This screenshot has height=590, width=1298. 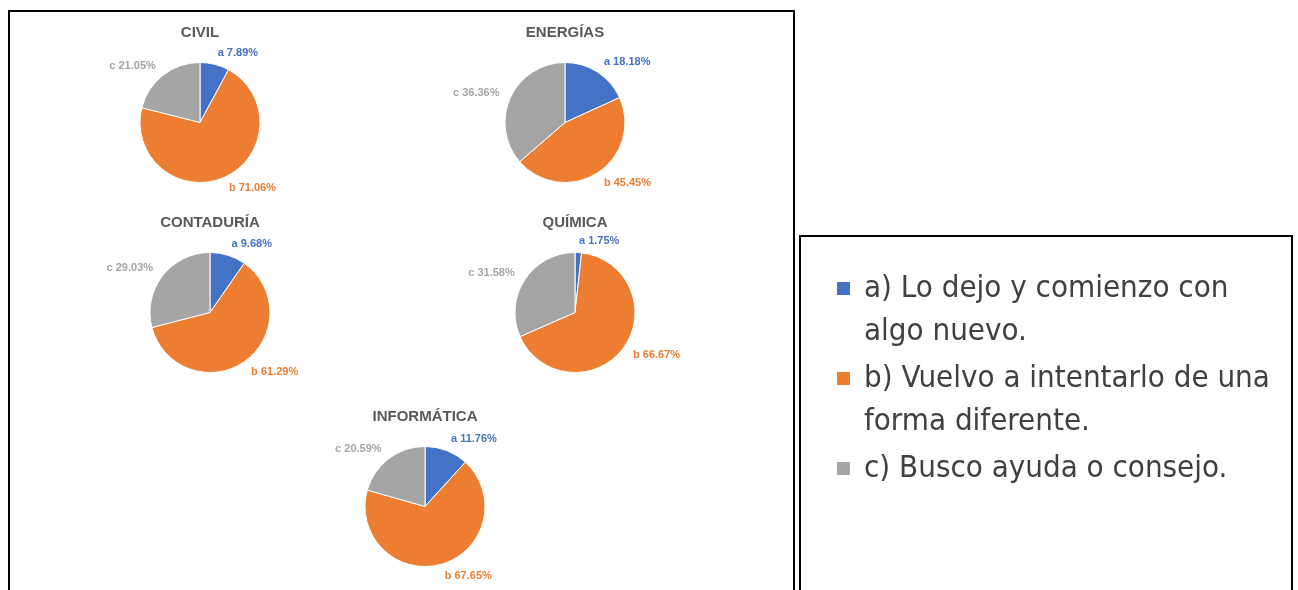 I want to click on data-label: c 36.36%, so click(x=476, y=91).